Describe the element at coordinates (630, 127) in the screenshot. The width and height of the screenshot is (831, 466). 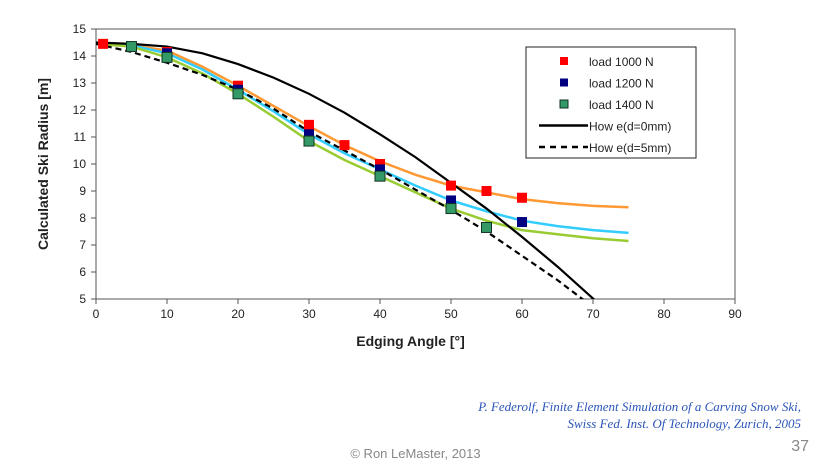
I see `legend-label: How e(d=0mm)` at that location.